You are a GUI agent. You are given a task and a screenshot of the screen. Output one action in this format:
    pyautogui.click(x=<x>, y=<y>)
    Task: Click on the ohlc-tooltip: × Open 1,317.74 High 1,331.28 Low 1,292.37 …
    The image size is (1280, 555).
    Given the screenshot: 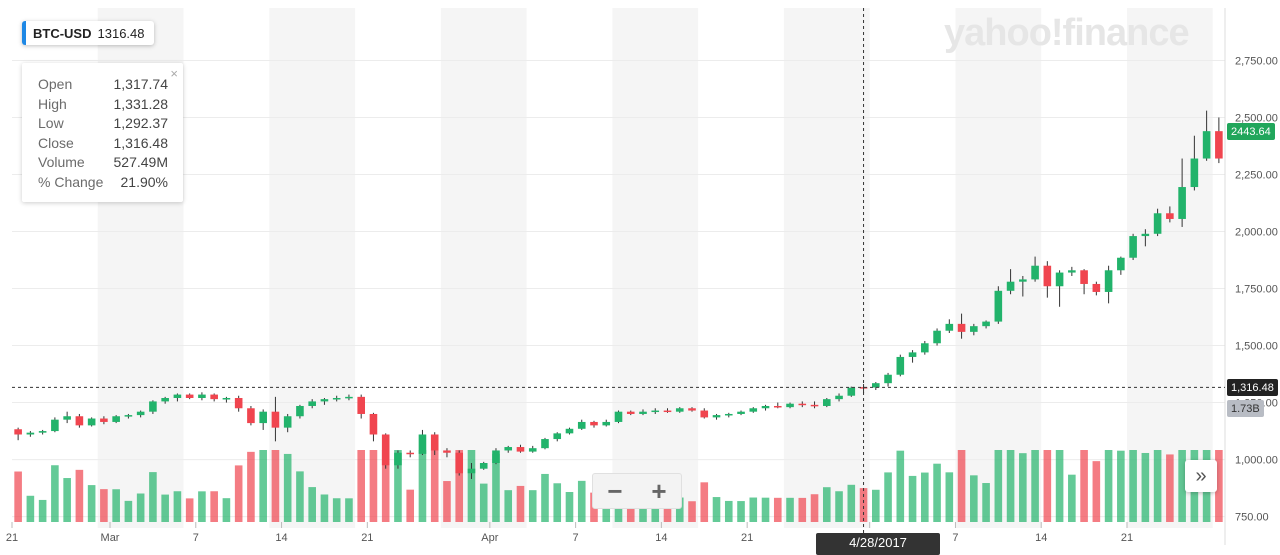 What is the action you would take?
    pyautogui.click(x=102, y=132)
    